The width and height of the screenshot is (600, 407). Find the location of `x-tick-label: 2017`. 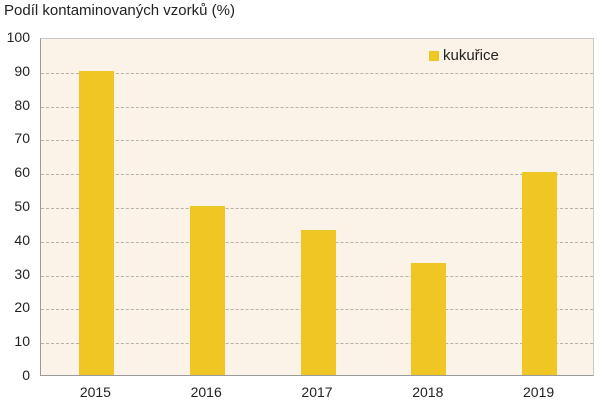

x-tick-label: 2017 is located at coordinates (317, 392).